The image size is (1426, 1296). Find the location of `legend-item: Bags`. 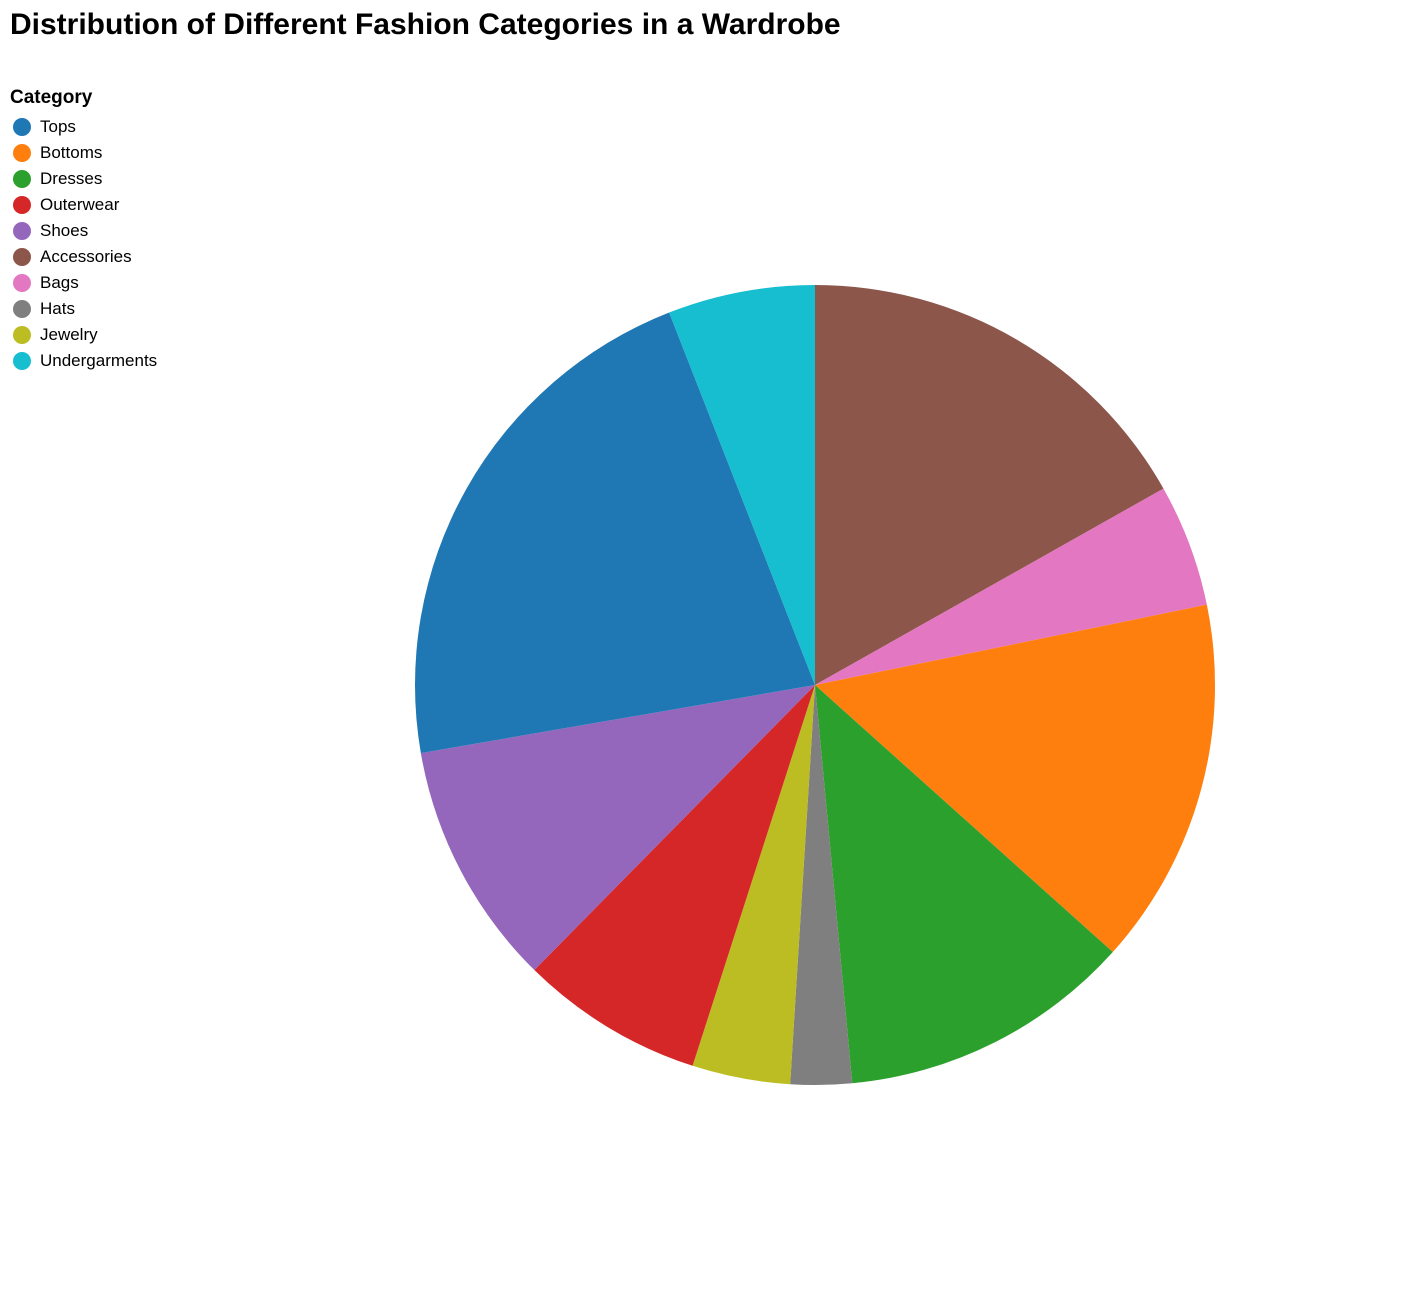

legend-item: Bags is located at coordinates (83, 283).